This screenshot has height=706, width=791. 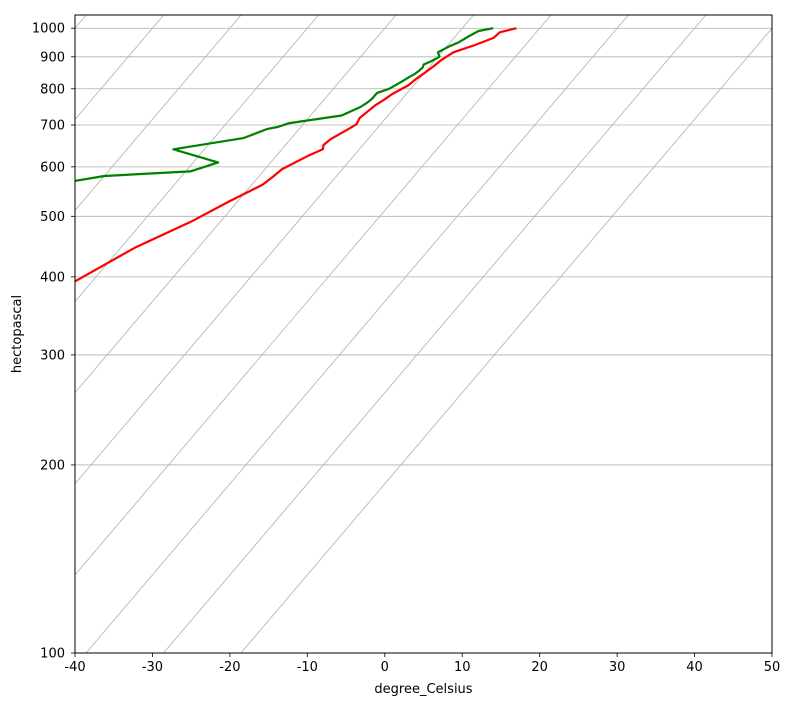 What do you see at coordinates (539, 667) in the screenshot?
I see `x-tick-label: 20` at bounding box center [539, 667].